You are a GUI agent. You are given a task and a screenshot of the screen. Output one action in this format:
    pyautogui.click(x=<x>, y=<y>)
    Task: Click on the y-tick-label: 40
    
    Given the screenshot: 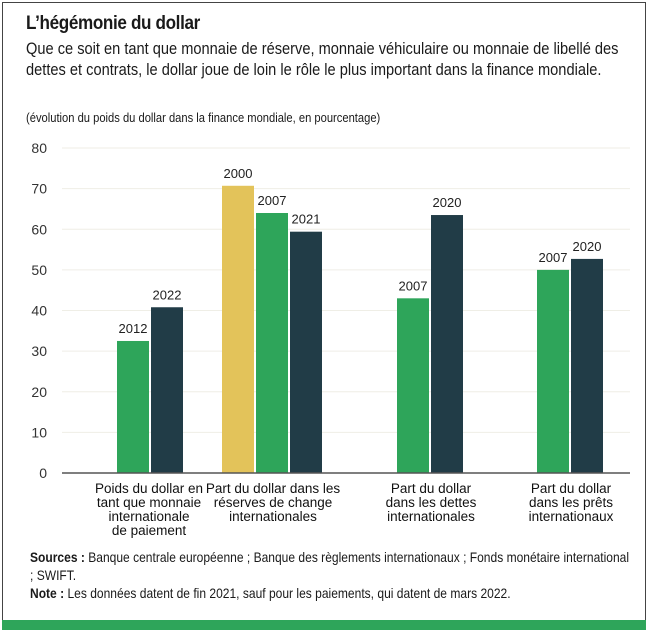 What is the action you would take?
    pyautogui.click(x=39, y=311)
    